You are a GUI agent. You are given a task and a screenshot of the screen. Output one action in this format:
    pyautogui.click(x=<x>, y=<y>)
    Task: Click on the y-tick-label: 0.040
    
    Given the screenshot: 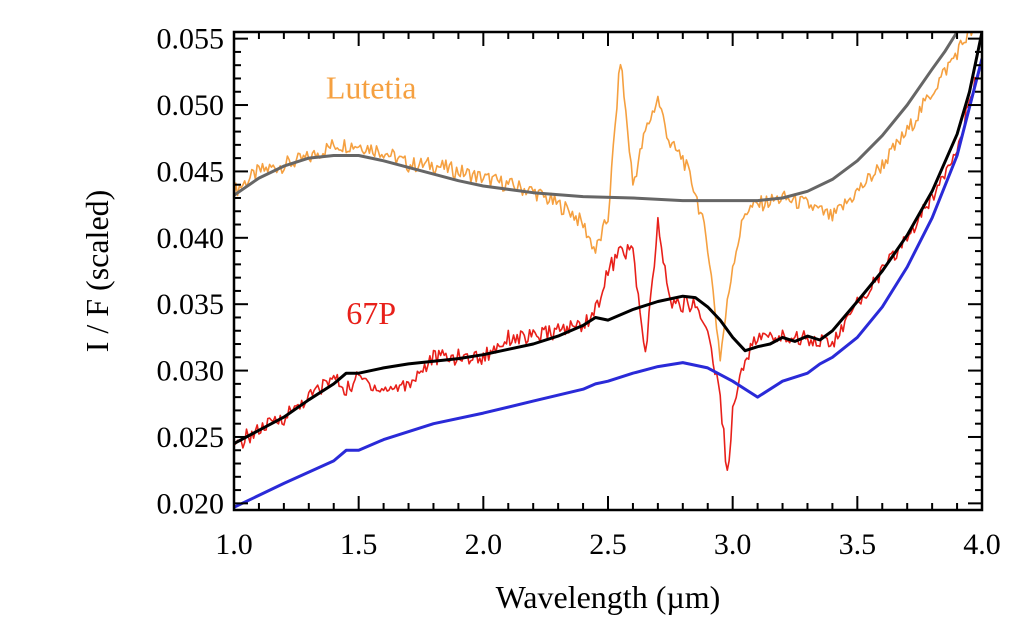 What is the action you would take?
    pyautogui.click(x=191, y=238)
    